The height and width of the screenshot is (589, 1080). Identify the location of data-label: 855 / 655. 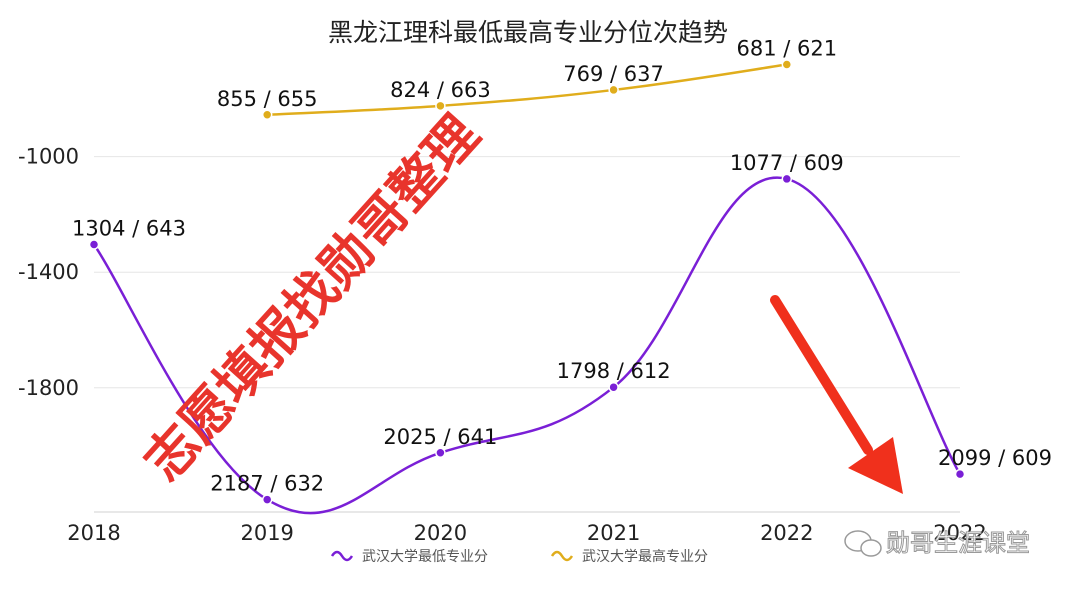
(267, 99).